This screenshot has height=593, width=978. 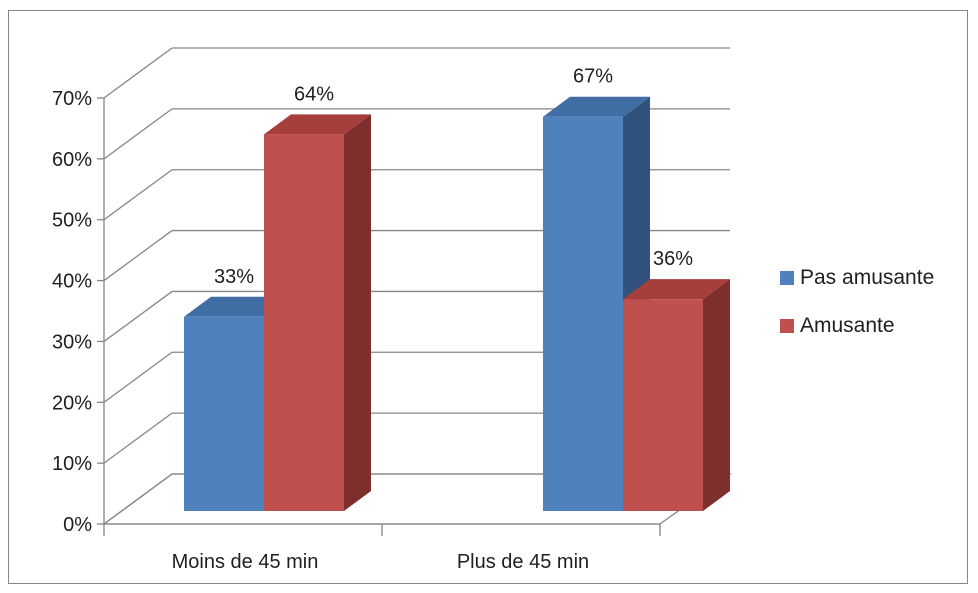 I want to click on legend-item-pas-amusante: Pas amusante, so click(x=857, y=278).